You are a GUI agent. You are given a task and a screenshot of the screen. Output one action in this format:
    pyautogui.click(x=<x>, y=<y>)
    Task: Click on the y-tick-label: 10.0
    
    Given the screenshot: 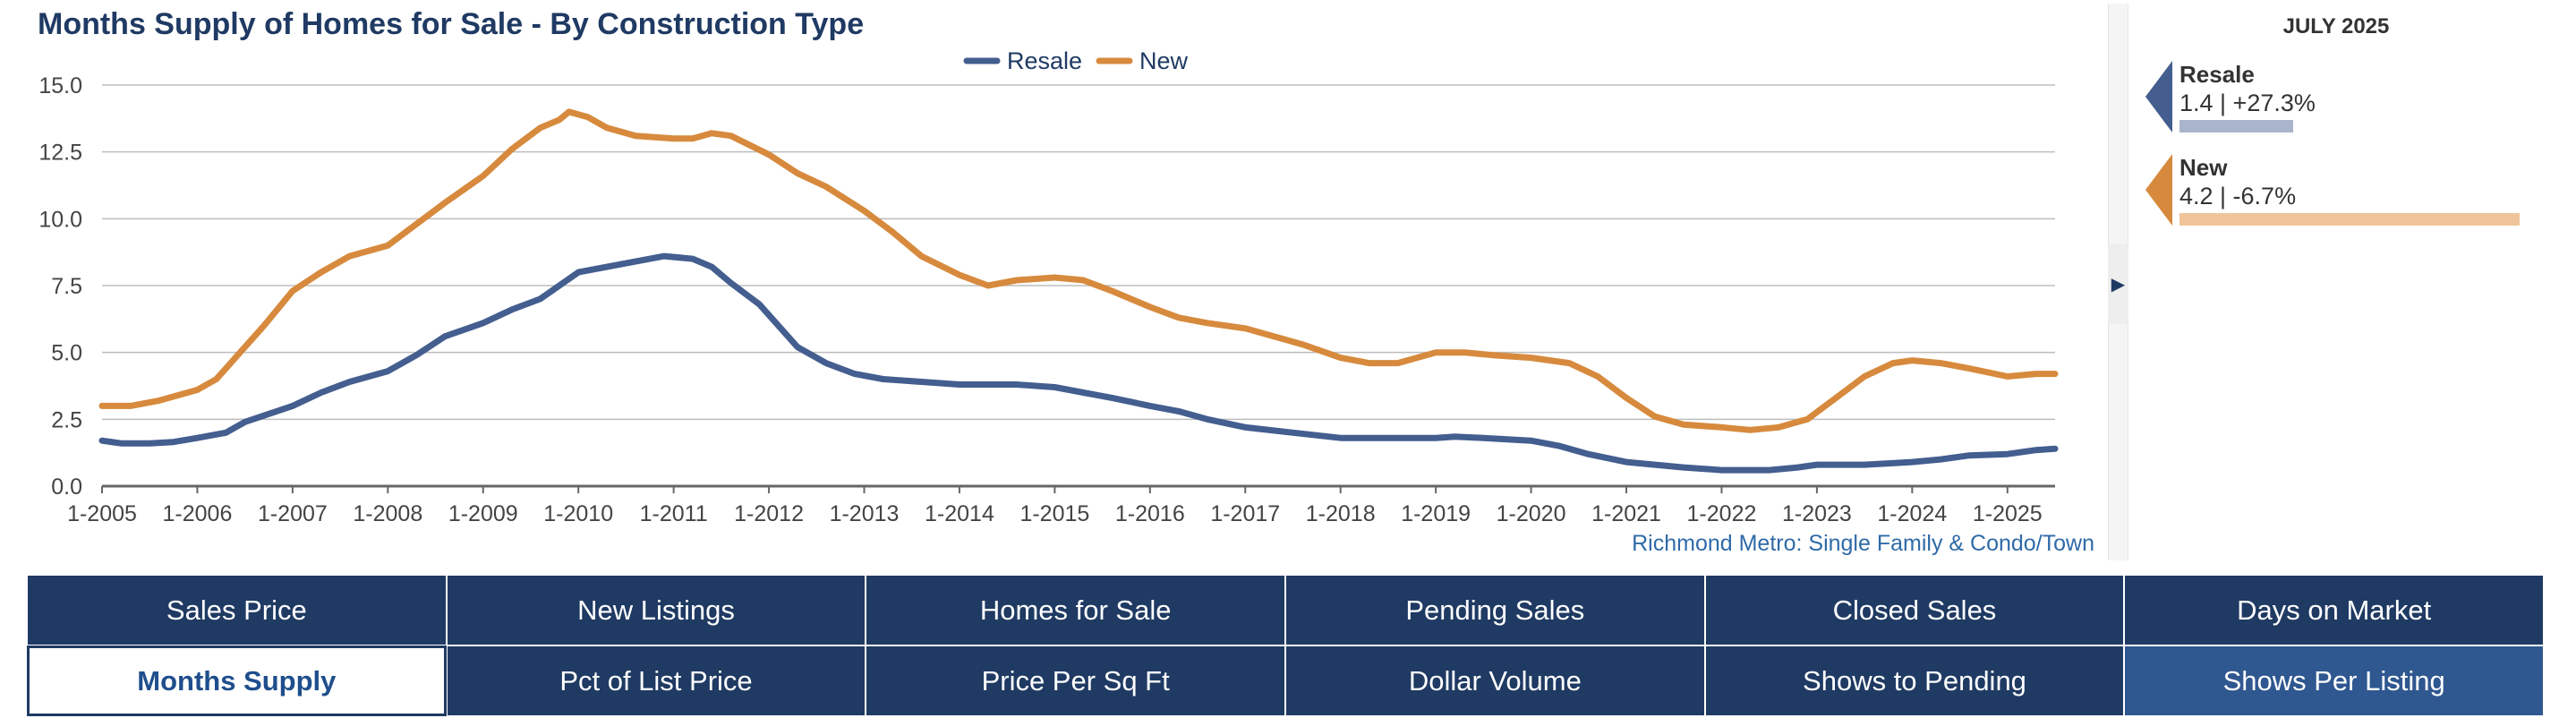 What is the action you would take?
    pyautogui.click(x=60, y=219)
    